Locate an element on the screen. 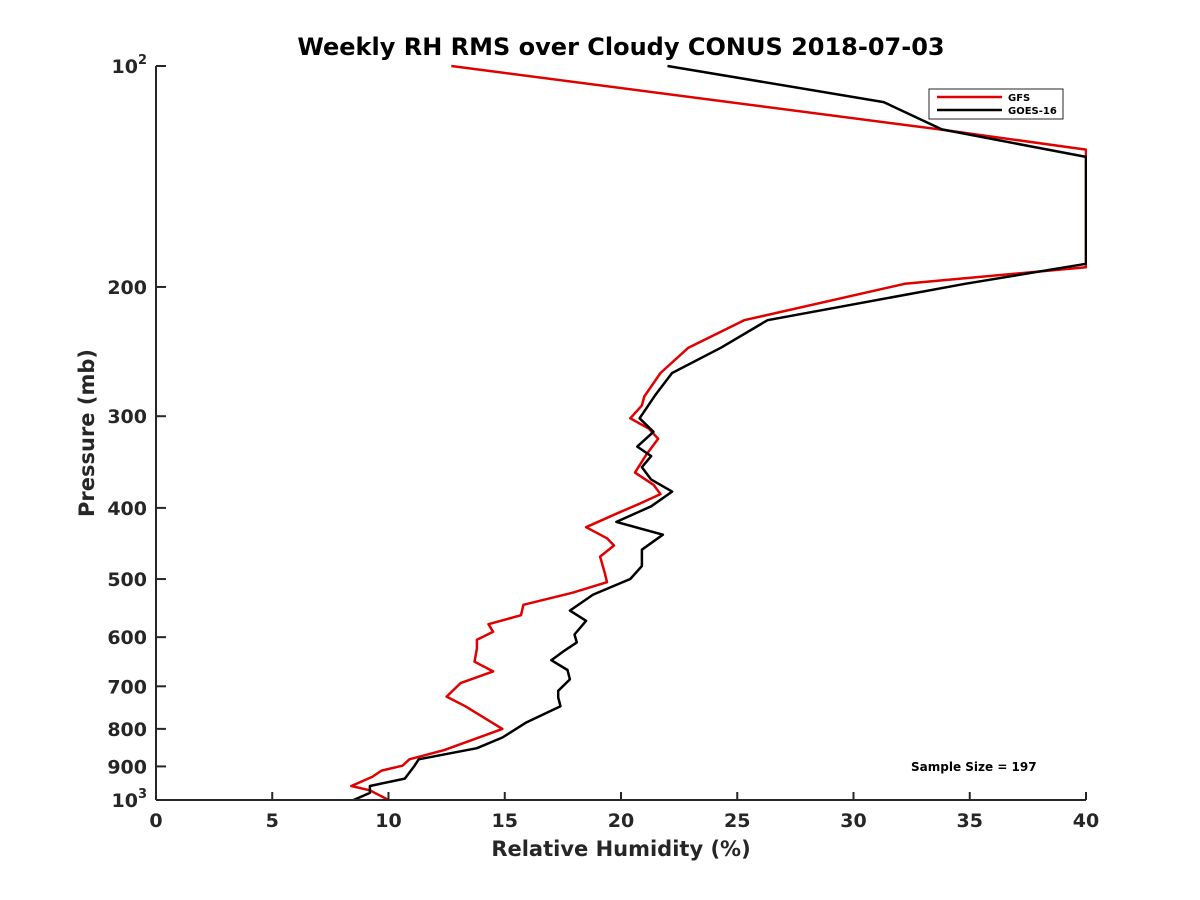  legend: GFS GOES-16 is located at coordinates (996, 104).